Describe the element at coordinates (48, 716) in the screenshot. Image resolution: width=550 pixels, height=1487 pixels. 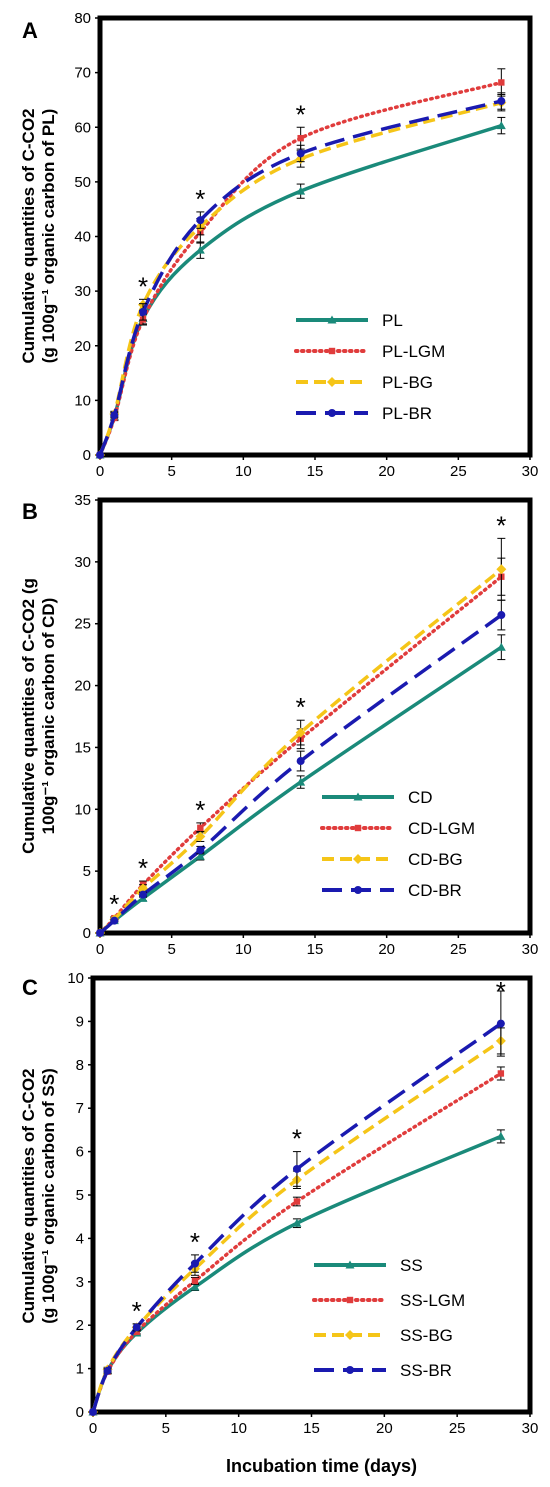
I see `y-axis-label-line: 100g⁻¹ organic carbon of CD)` at that location.